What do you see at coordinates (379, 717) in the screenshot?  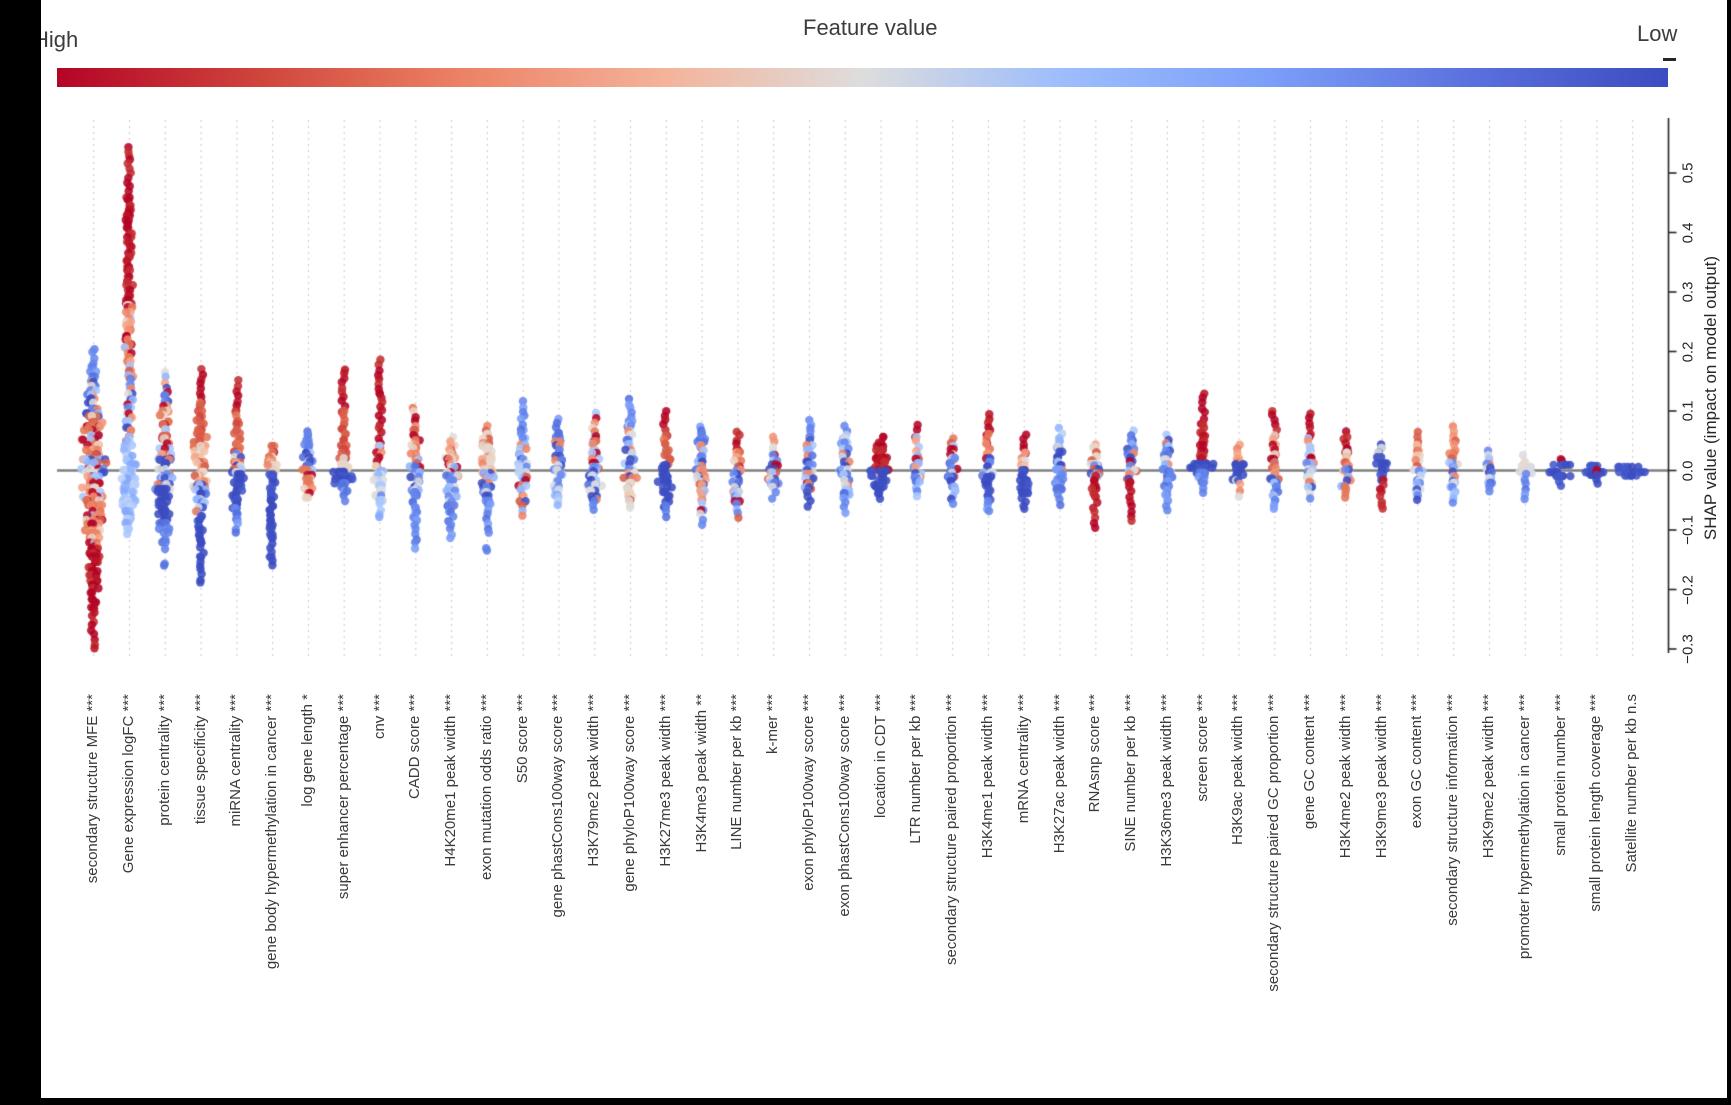 I see `feature-label: cnv ***` at bounding box center [379, 717].